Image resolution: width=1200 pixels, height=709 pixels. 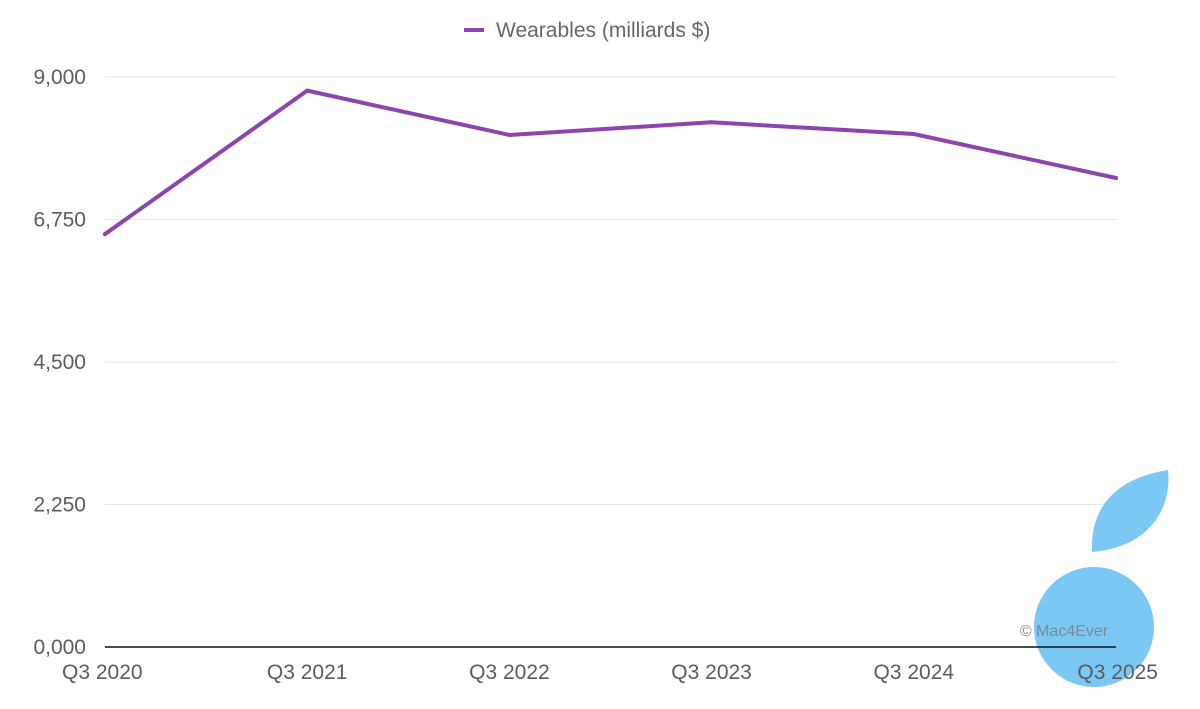 I want to click on watermark-text: © Mac4Ever, so click(x=1064, y=631).